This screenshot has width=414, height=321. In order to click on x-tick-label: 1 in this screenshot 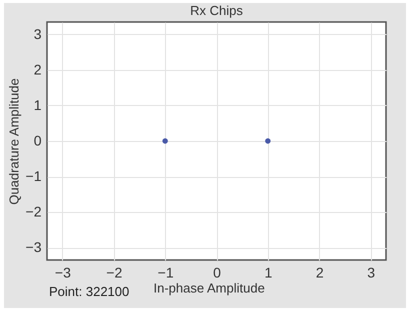, I will do `click(268, 272)`.